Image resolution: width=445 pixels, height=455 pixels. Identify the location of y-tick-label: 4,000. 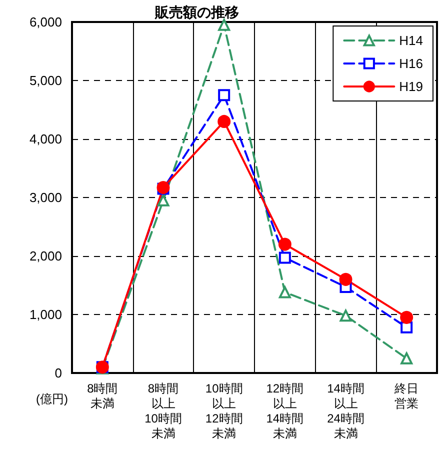
(45, 139).